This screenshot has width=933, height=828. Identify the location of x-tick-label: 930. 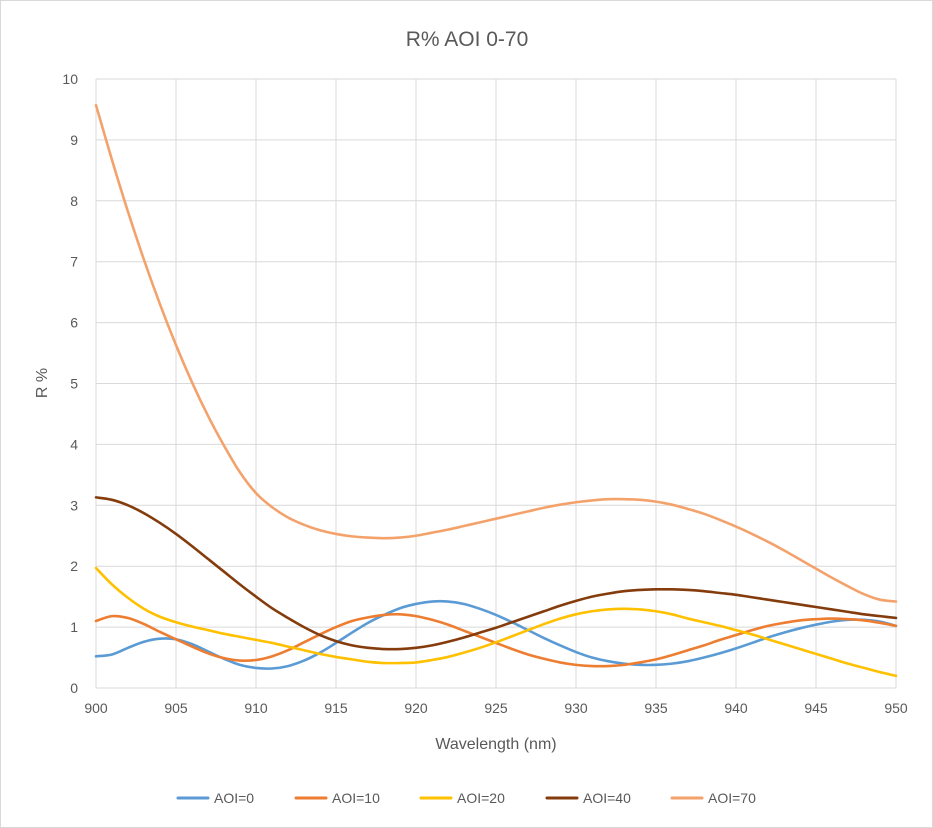
(576, 708).